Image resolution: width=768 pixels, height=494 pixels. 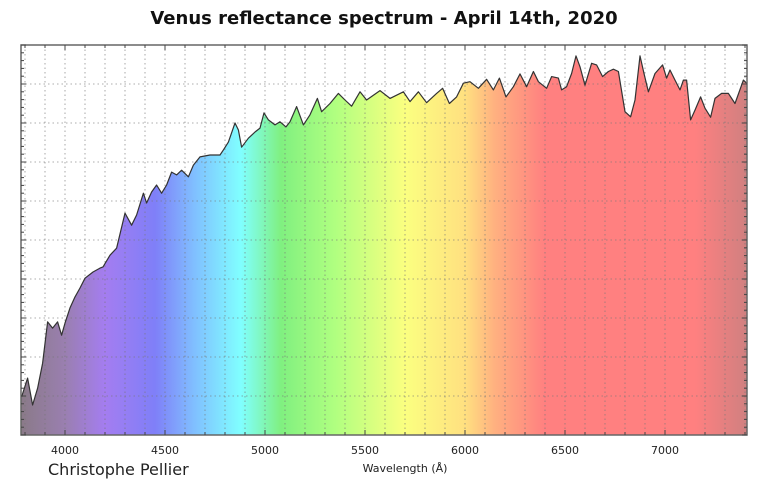 What do you see at coordinates (165, 450) in the screenshot?
I see `x-tick-label: 4500` at bounding box center [165, 450].